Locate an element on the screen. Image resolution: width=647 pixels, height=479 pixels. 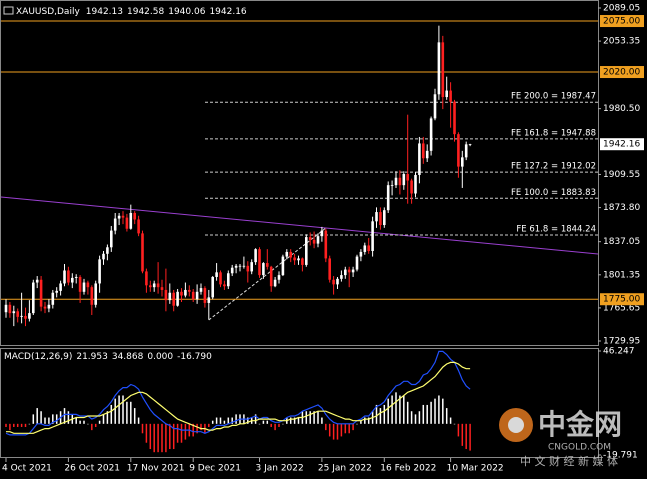
macd-signal-value: 34.868 is located at coordinates (128, 357).